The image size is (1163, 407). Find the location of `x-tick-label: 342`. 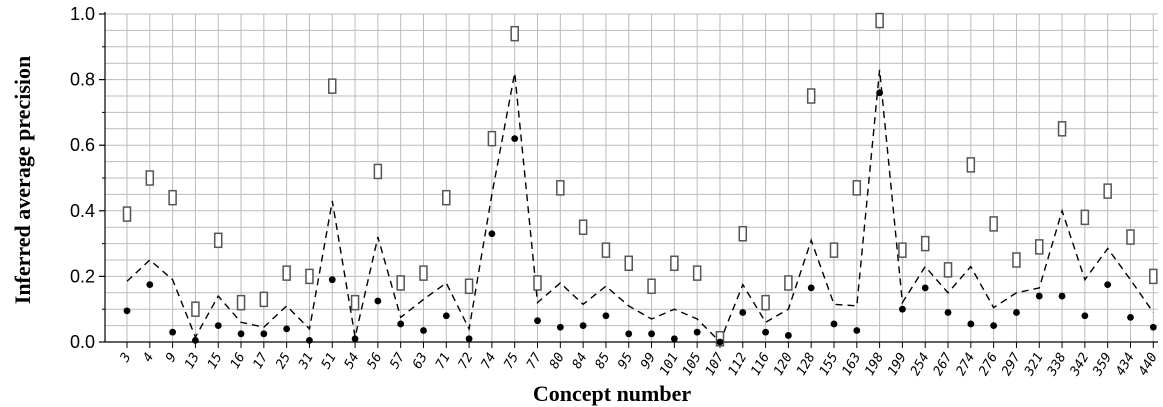

x-tick-label: 342 is located at coordinates (1079, 364).